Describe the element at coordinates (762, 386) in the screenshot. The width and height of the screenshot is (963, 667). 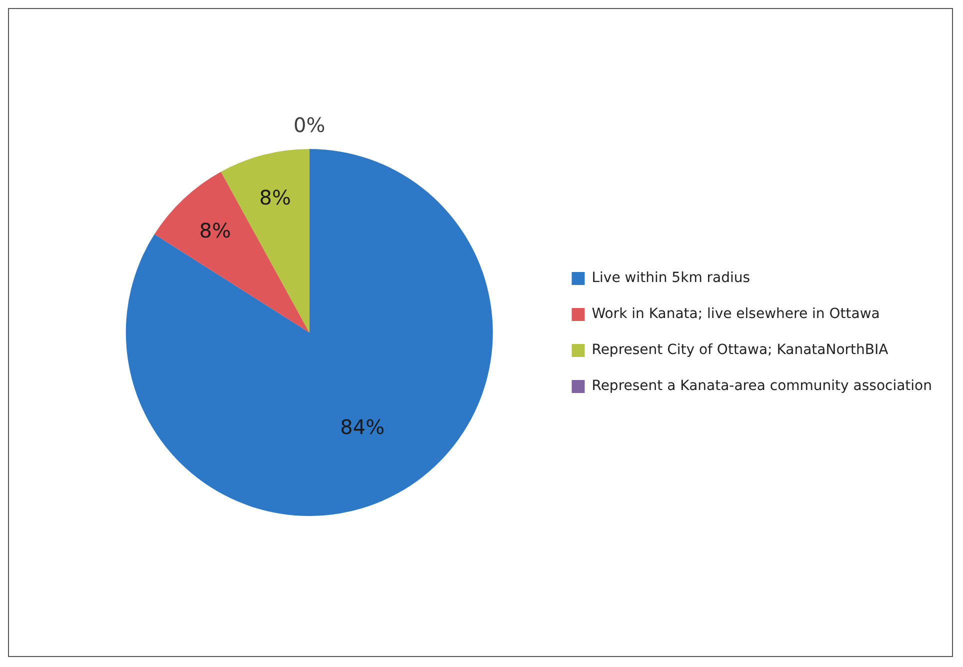
I see `legend-label: Represent a Kanata-area community association` at that location.